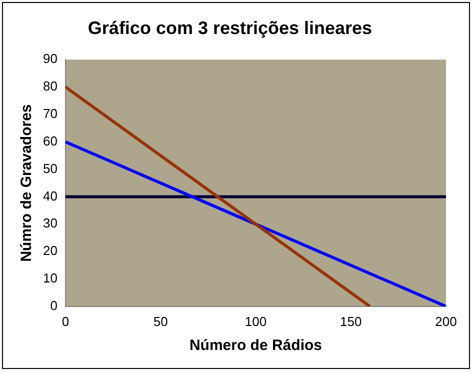 Image resolution: width=474 pixels, height=373 pixels. I want to click on y-tick-label: 0, so click(54, 305).